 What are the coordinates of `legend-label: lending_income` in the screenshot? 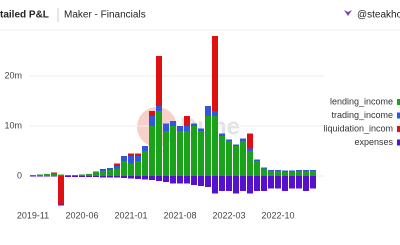 It's located at (361, 101).